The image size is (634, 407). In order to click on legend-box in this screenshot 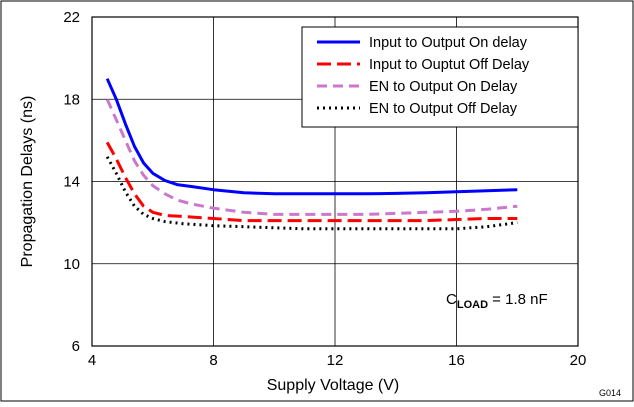, I will do `click(440, 77)`.